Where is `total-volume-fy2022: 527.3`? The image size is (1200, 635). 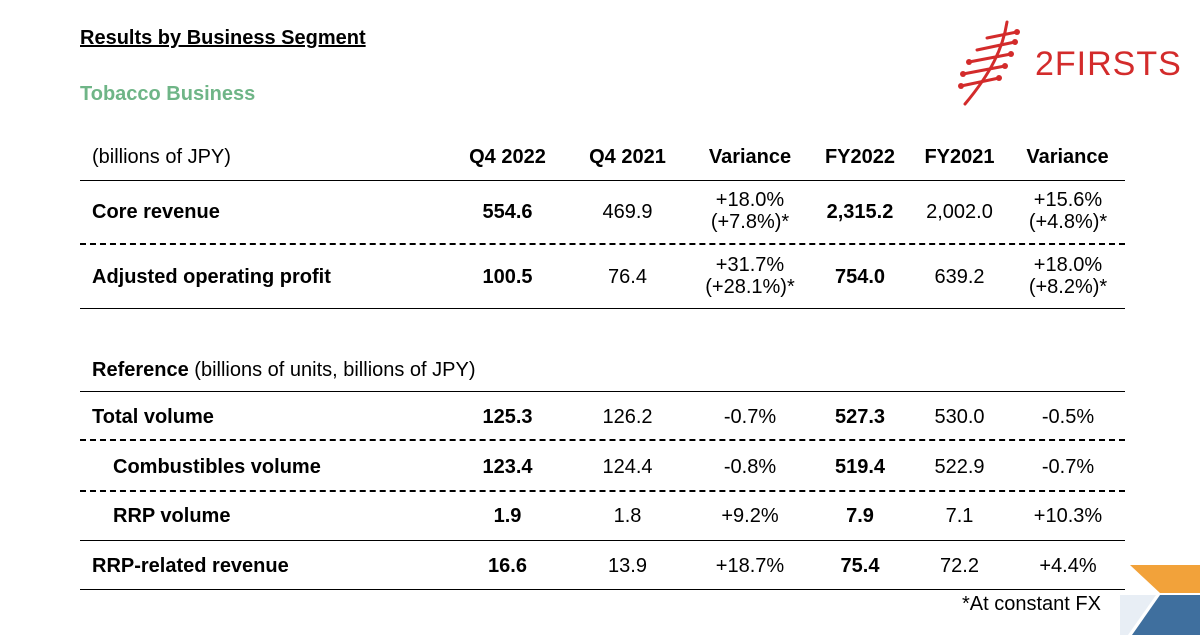 total-volume-fy2022: 527.3 is located at coordinates (860, 417).